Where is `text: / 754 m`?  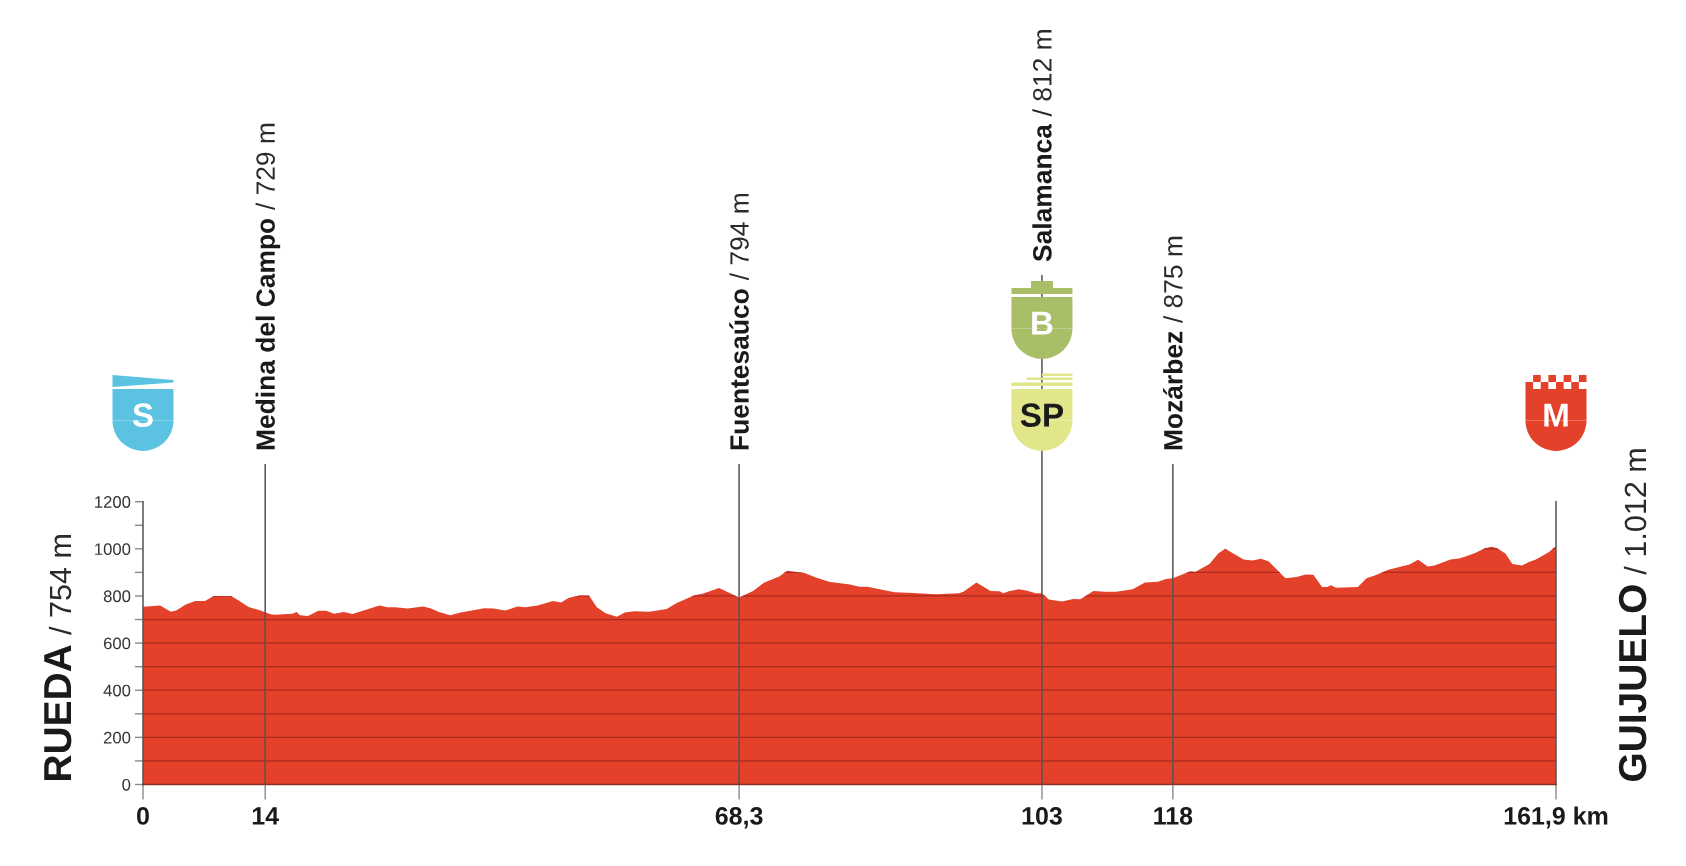
text: / 754 m is located at coordinates (60, 585).